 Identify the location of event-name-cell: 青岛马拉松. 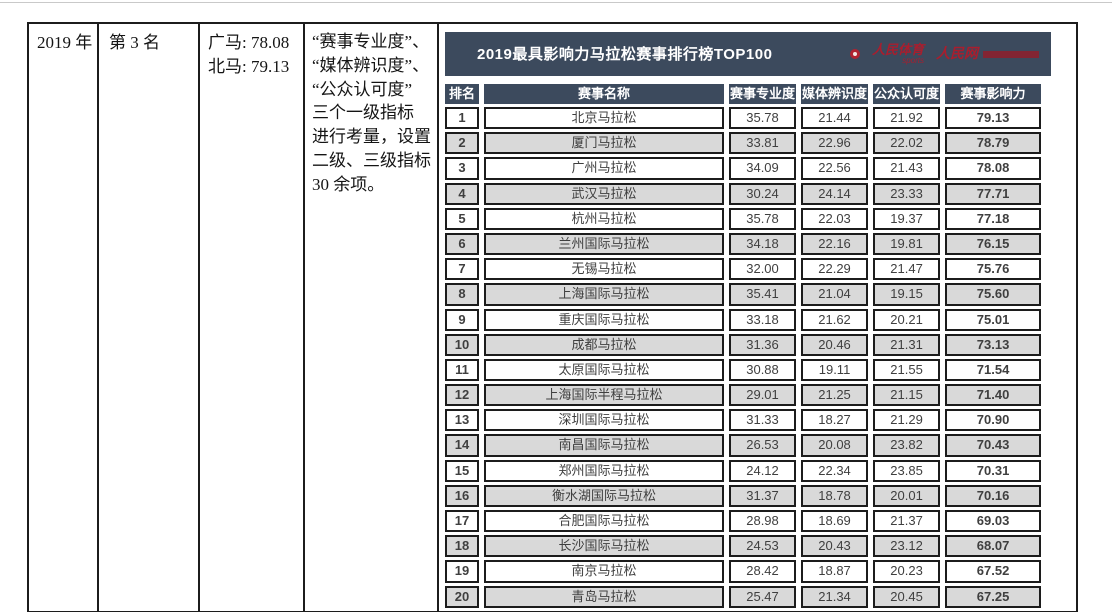
(604, 596).